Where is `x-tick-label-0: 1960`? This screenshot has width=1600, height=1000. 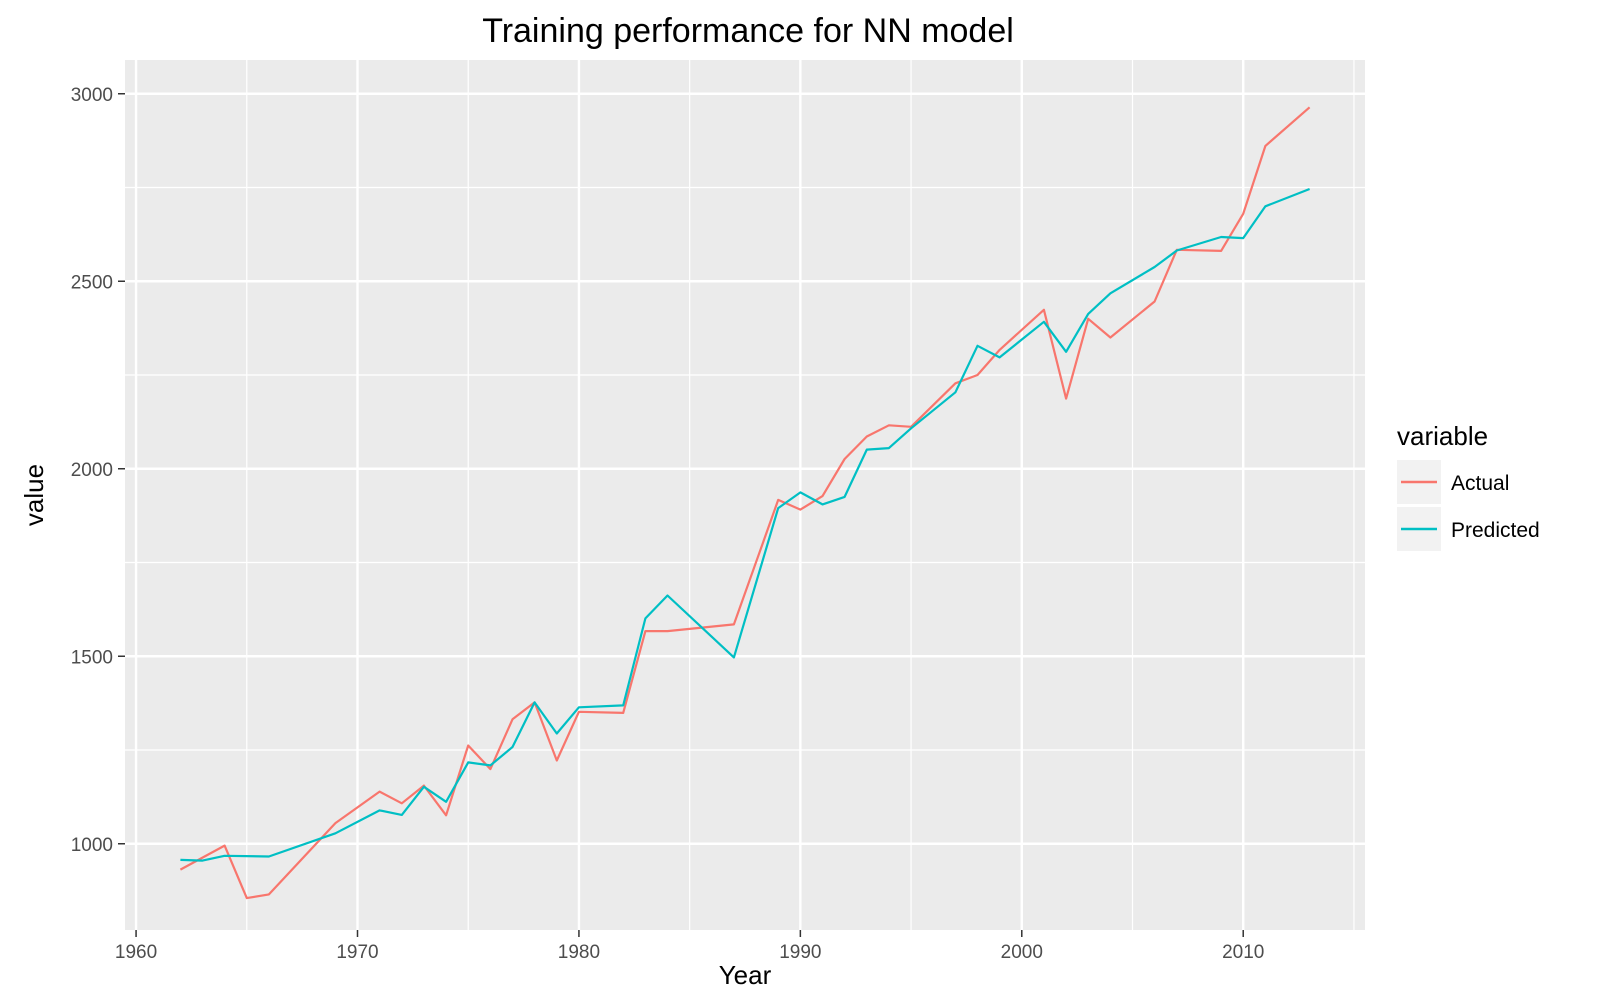
x-tick-label-0: 1960 is located at coordinates (136, 952).